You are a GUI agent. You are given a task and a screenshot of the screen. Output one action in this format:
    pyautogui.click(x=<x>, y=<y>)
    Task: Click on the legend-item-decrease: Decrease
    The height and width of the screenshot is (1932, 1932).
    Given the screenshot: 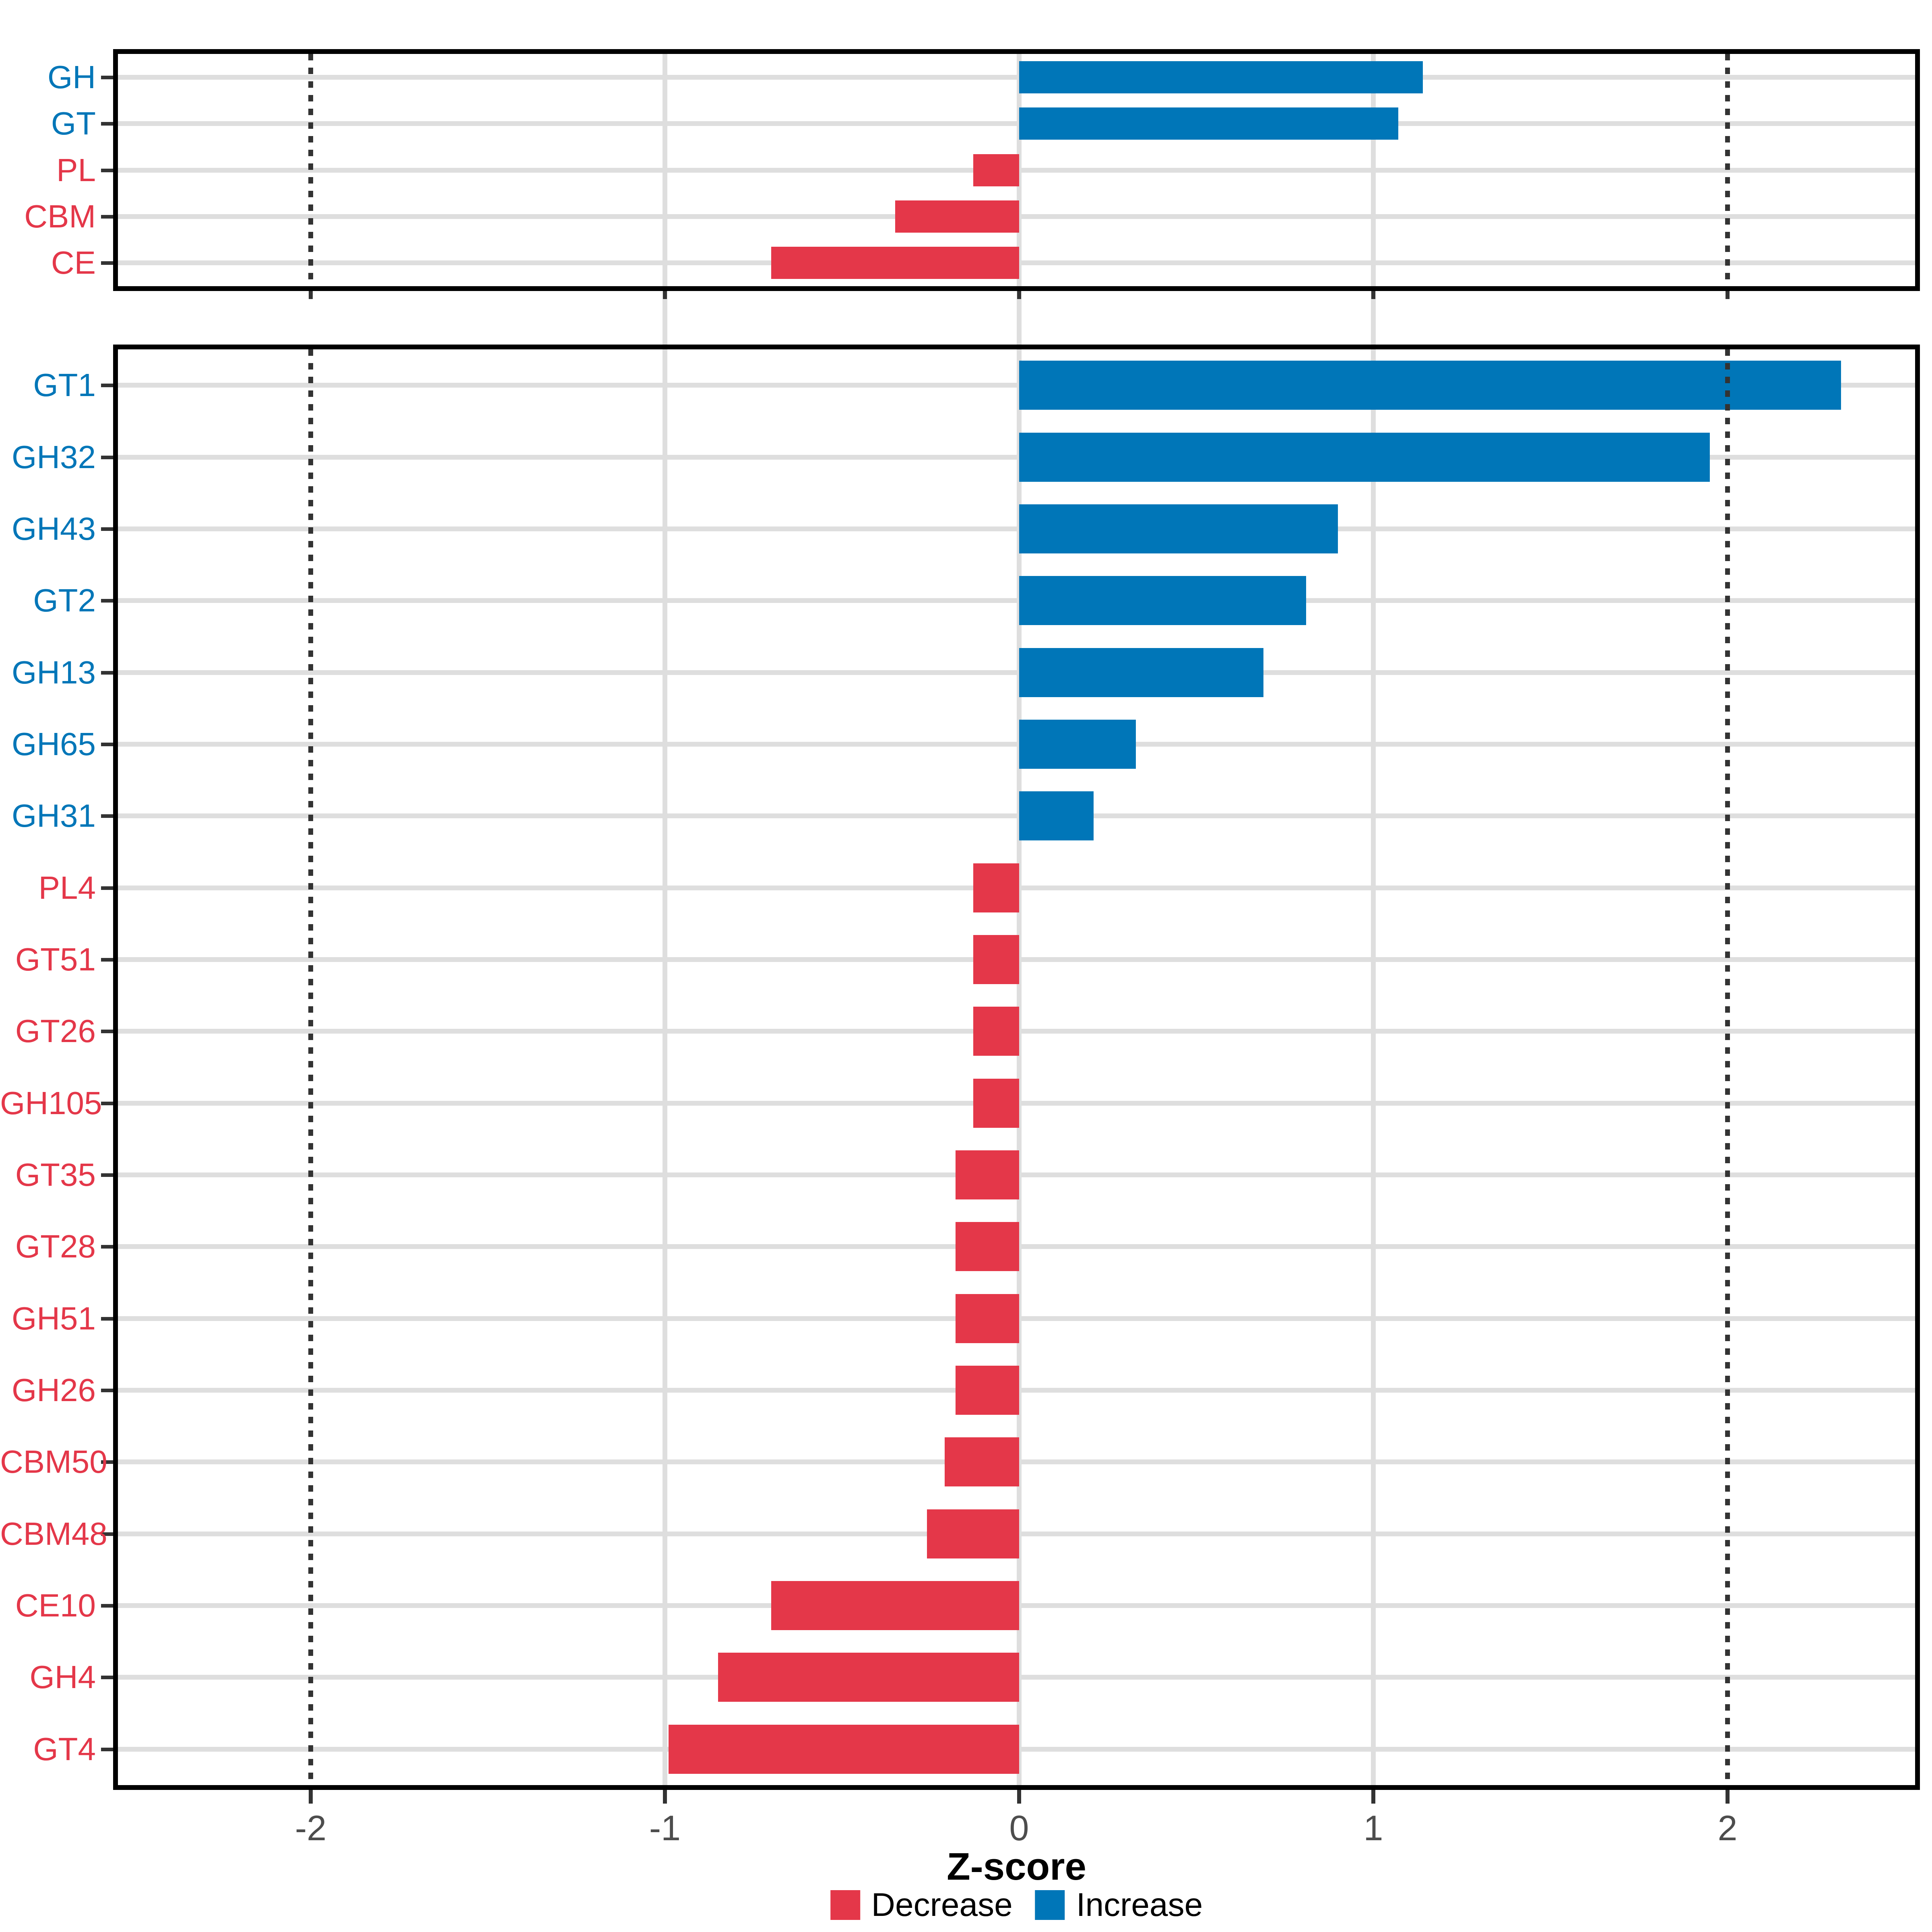 What is the action you would take?
    pyautogui.click(x=921, y=1905)
    